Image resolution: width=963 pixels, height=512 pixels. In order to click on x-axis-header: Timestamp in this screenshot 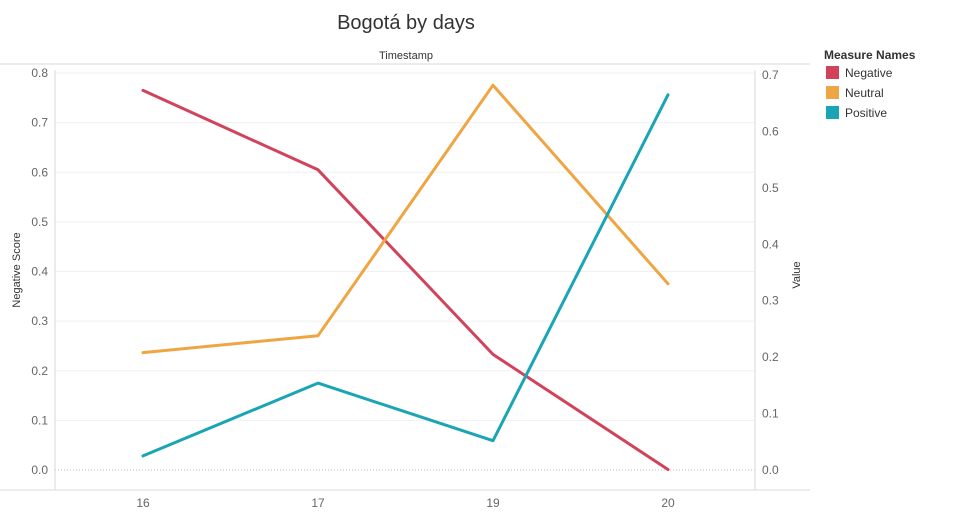, I will do `click(406, 56)`.